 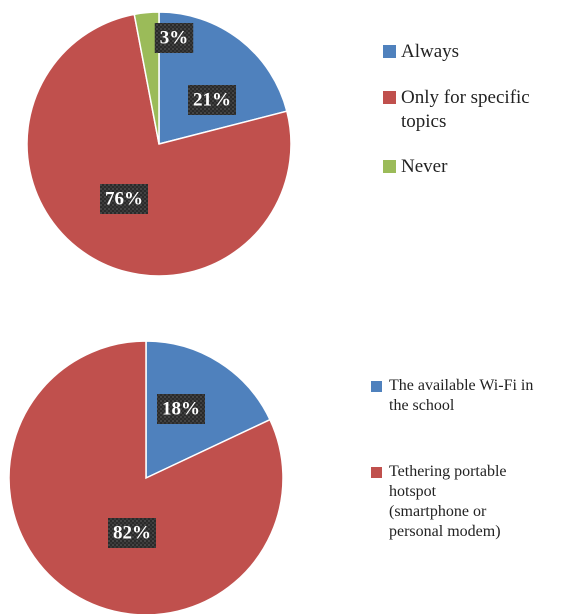 What do you see at coordinates (465, 109) in the screenshot?
I see `legend-label: Only for specific topics` at bounding box center [465, 109].